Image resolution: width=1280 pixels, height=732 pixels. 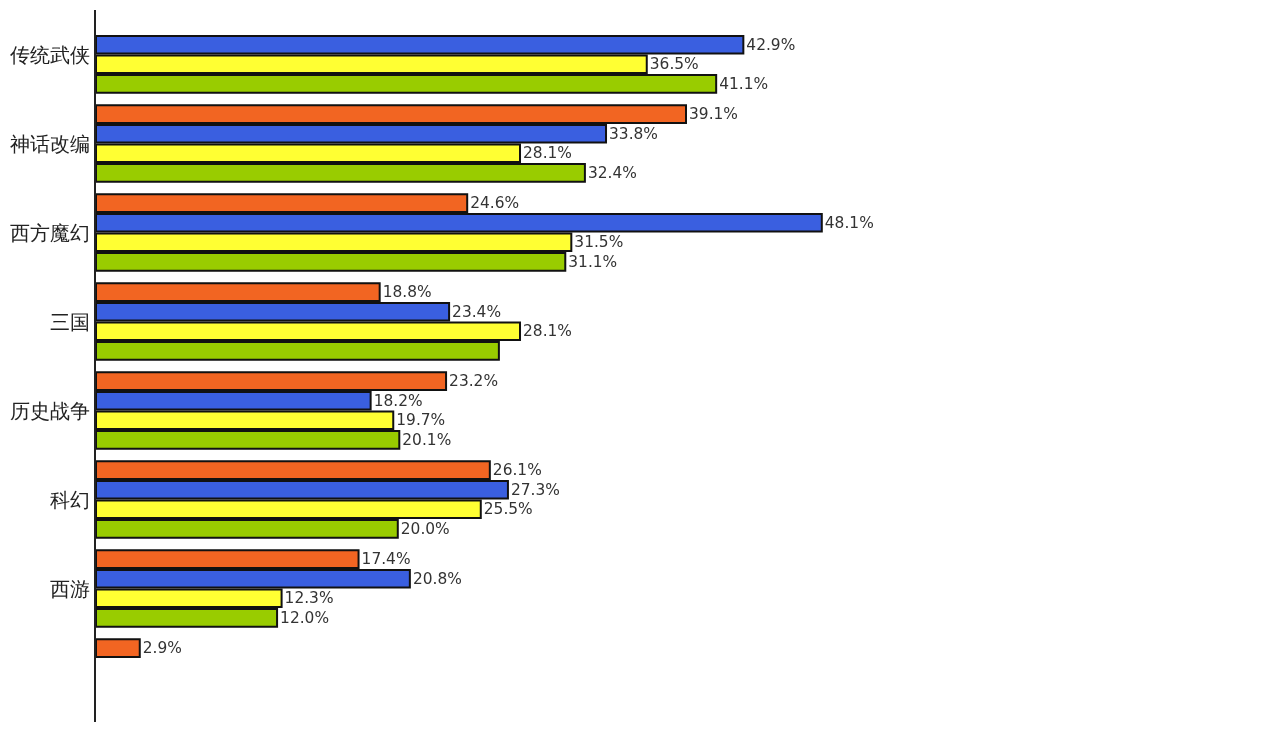 What do you see at coordinates (421, 420) in the screenshot?
I see `data-label: 19.7%` at bounding box center [421, 420].